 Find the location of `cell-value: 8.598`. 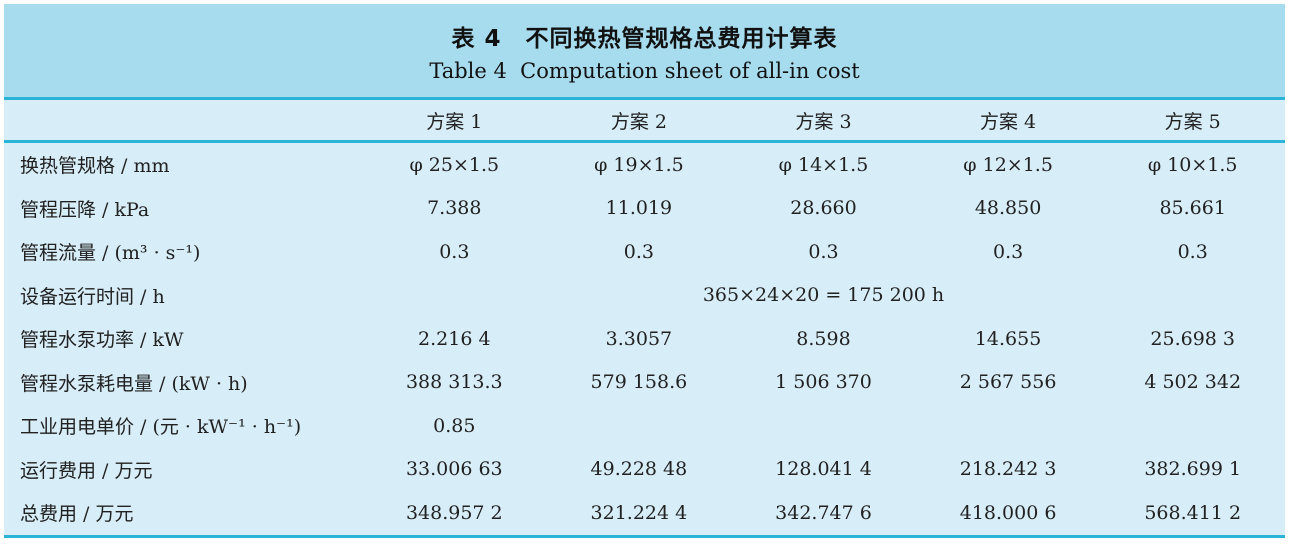

cell-value: 8.598 is located at coordinates (823, 338).